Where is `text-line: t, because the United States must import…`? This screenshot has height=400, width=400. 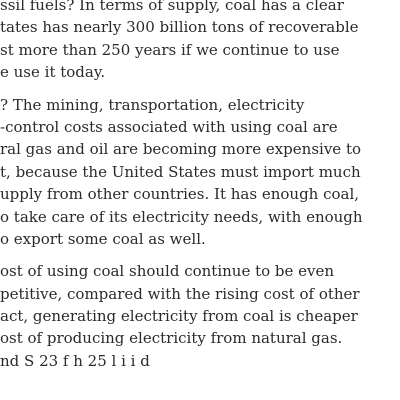
text-line: t, because the United States must import… is located at coordinates (180, 171).